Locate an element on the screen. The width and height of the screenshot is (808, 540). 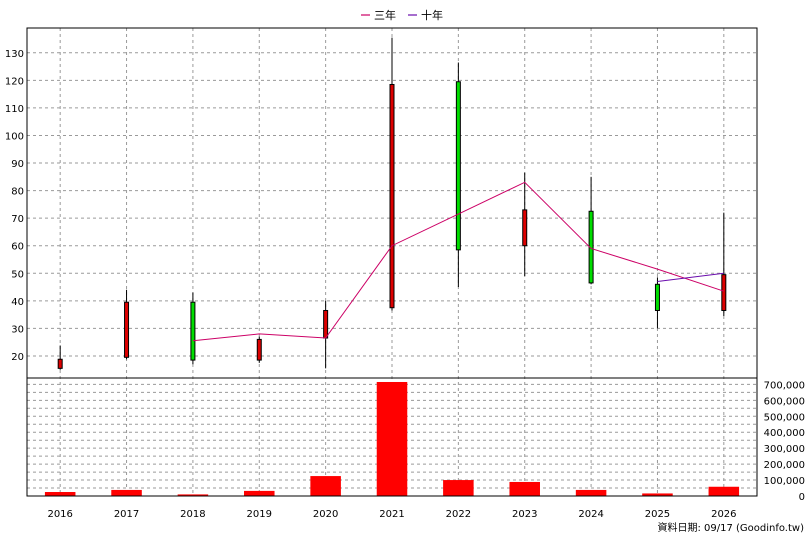
year-tick-label: 2019 is located at coordinates (259, 514).